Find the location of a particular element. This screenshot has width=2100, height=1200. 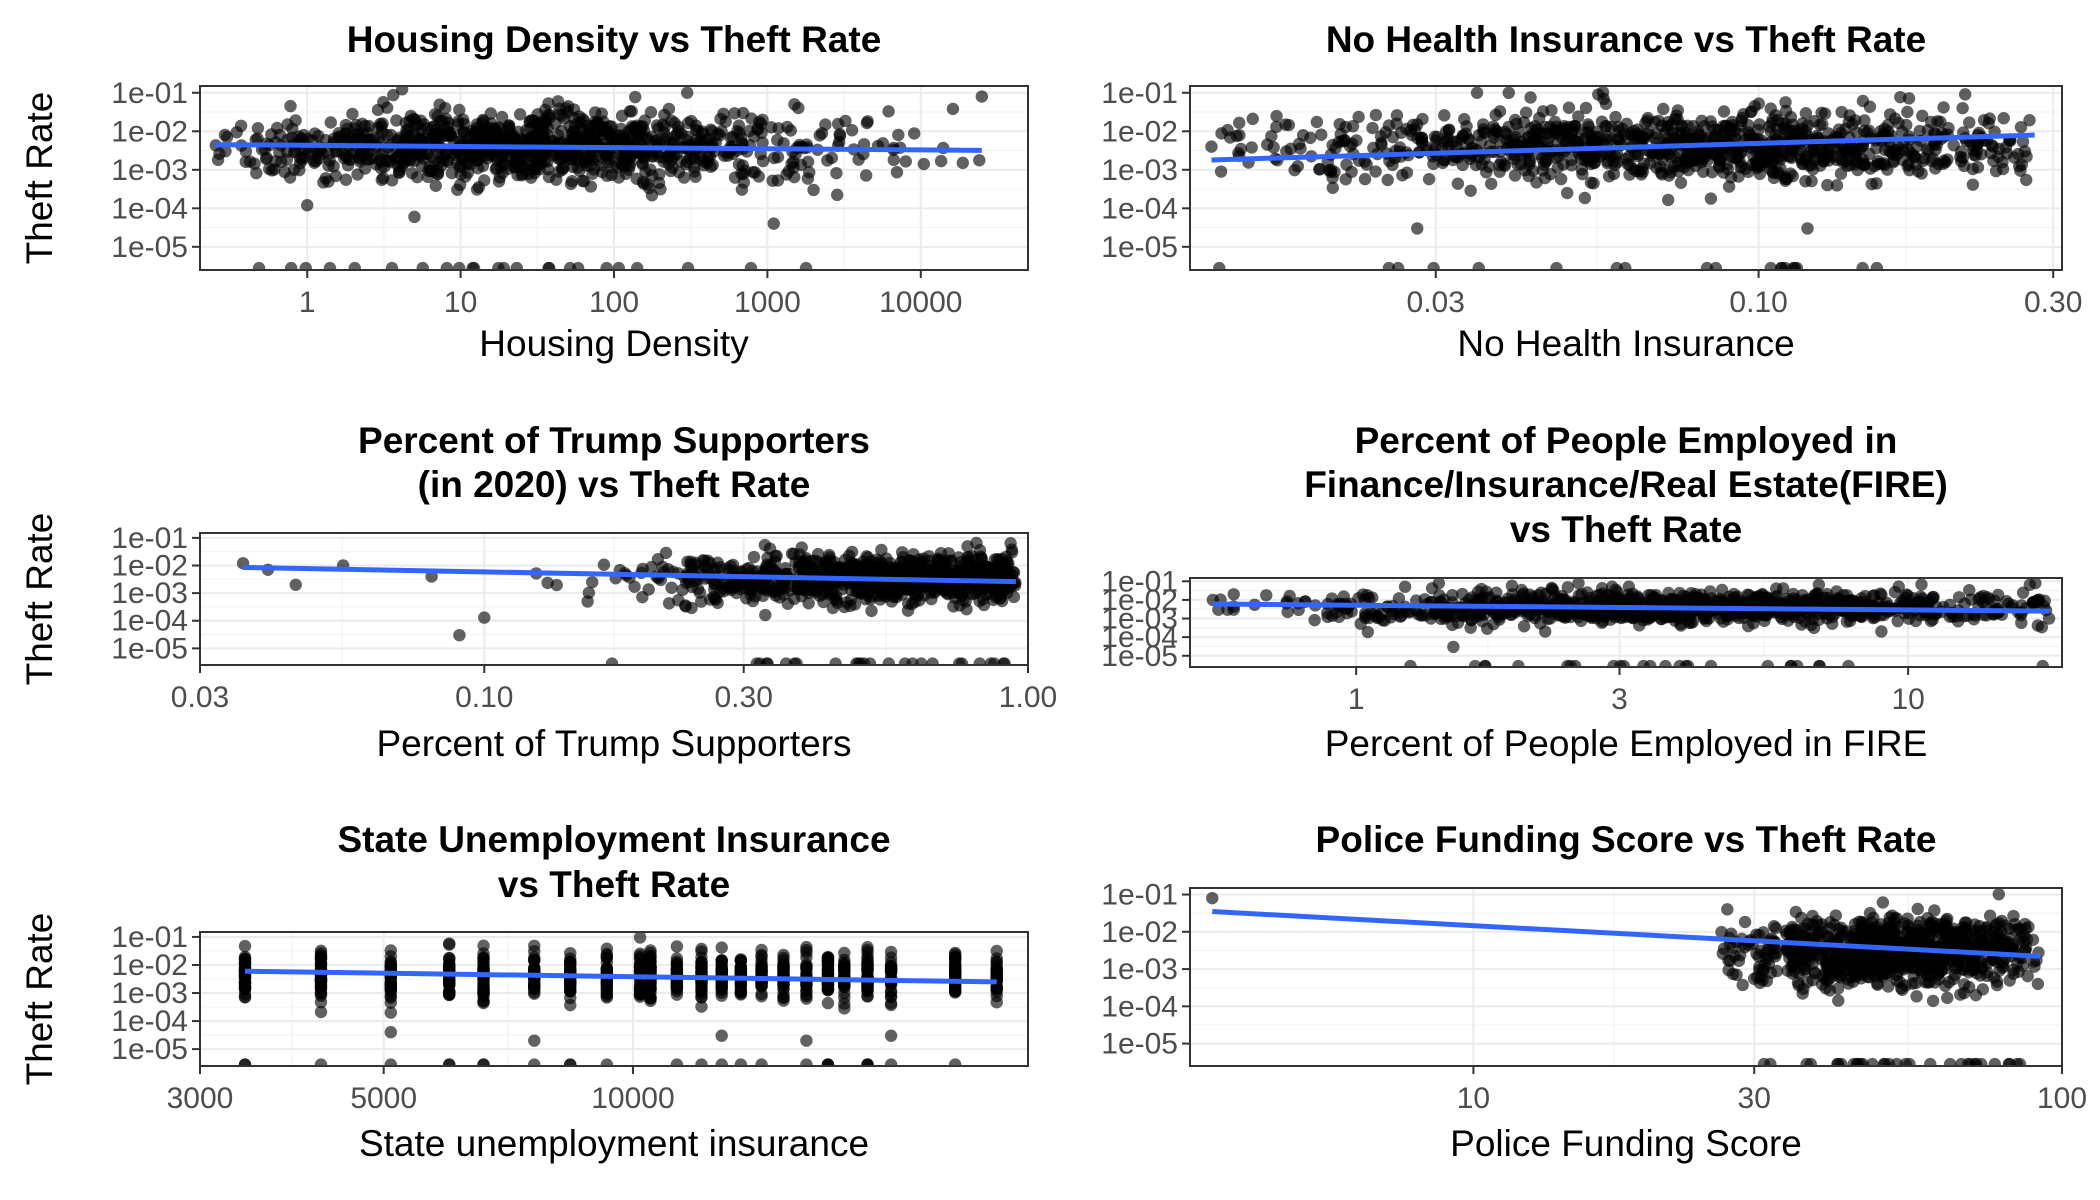

x-tick-label: 0.10 is located at coordinates (484, 697).